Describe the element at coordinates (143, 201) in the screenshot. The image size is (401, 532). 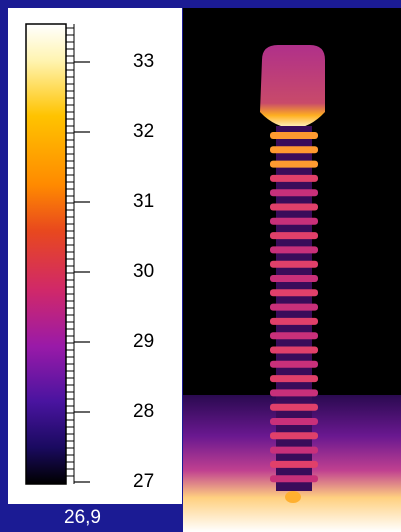
I see `scale-tick-label: 31` at that location.